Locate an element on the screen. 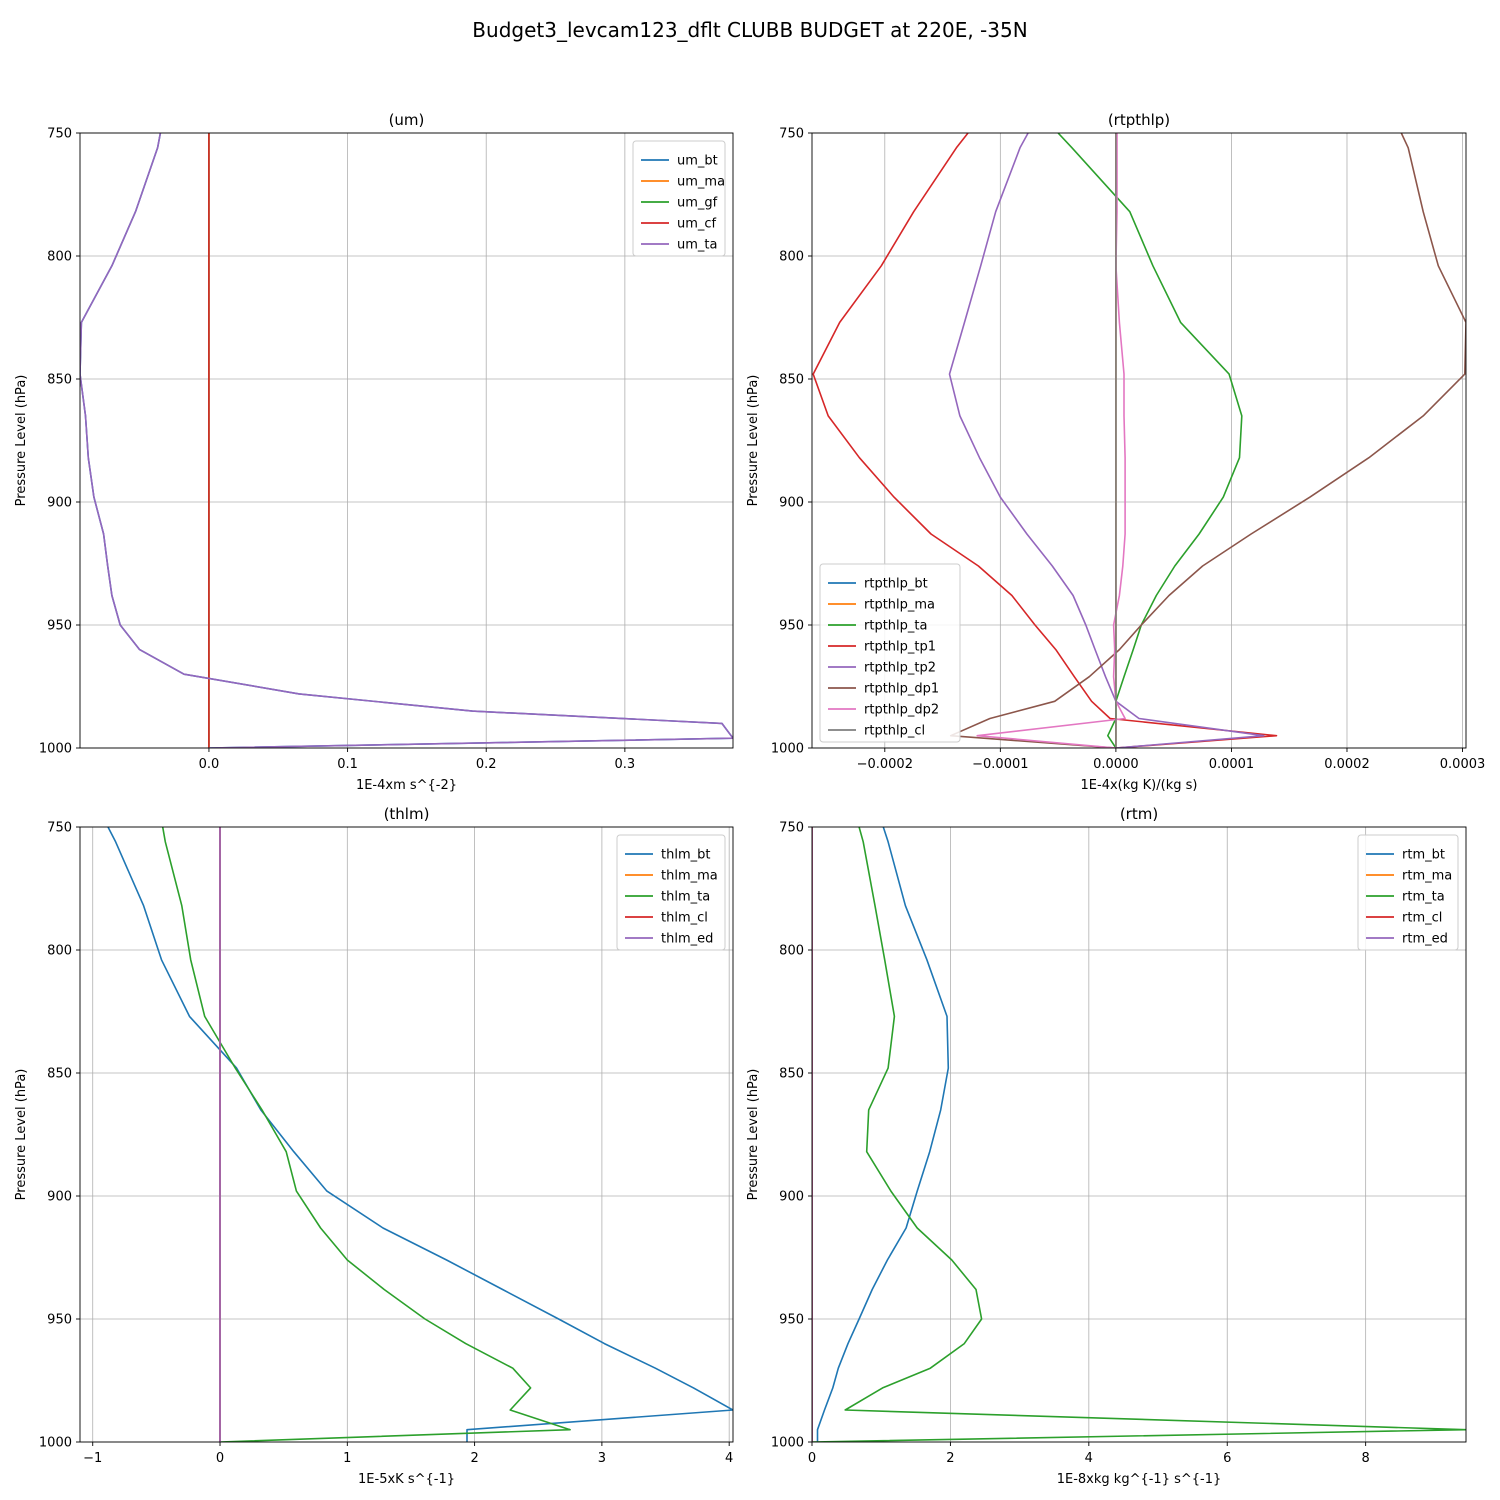 This screenshot has height=1500, width=1500. series-line-thlm_ta is located at coordinates (366, 1134).